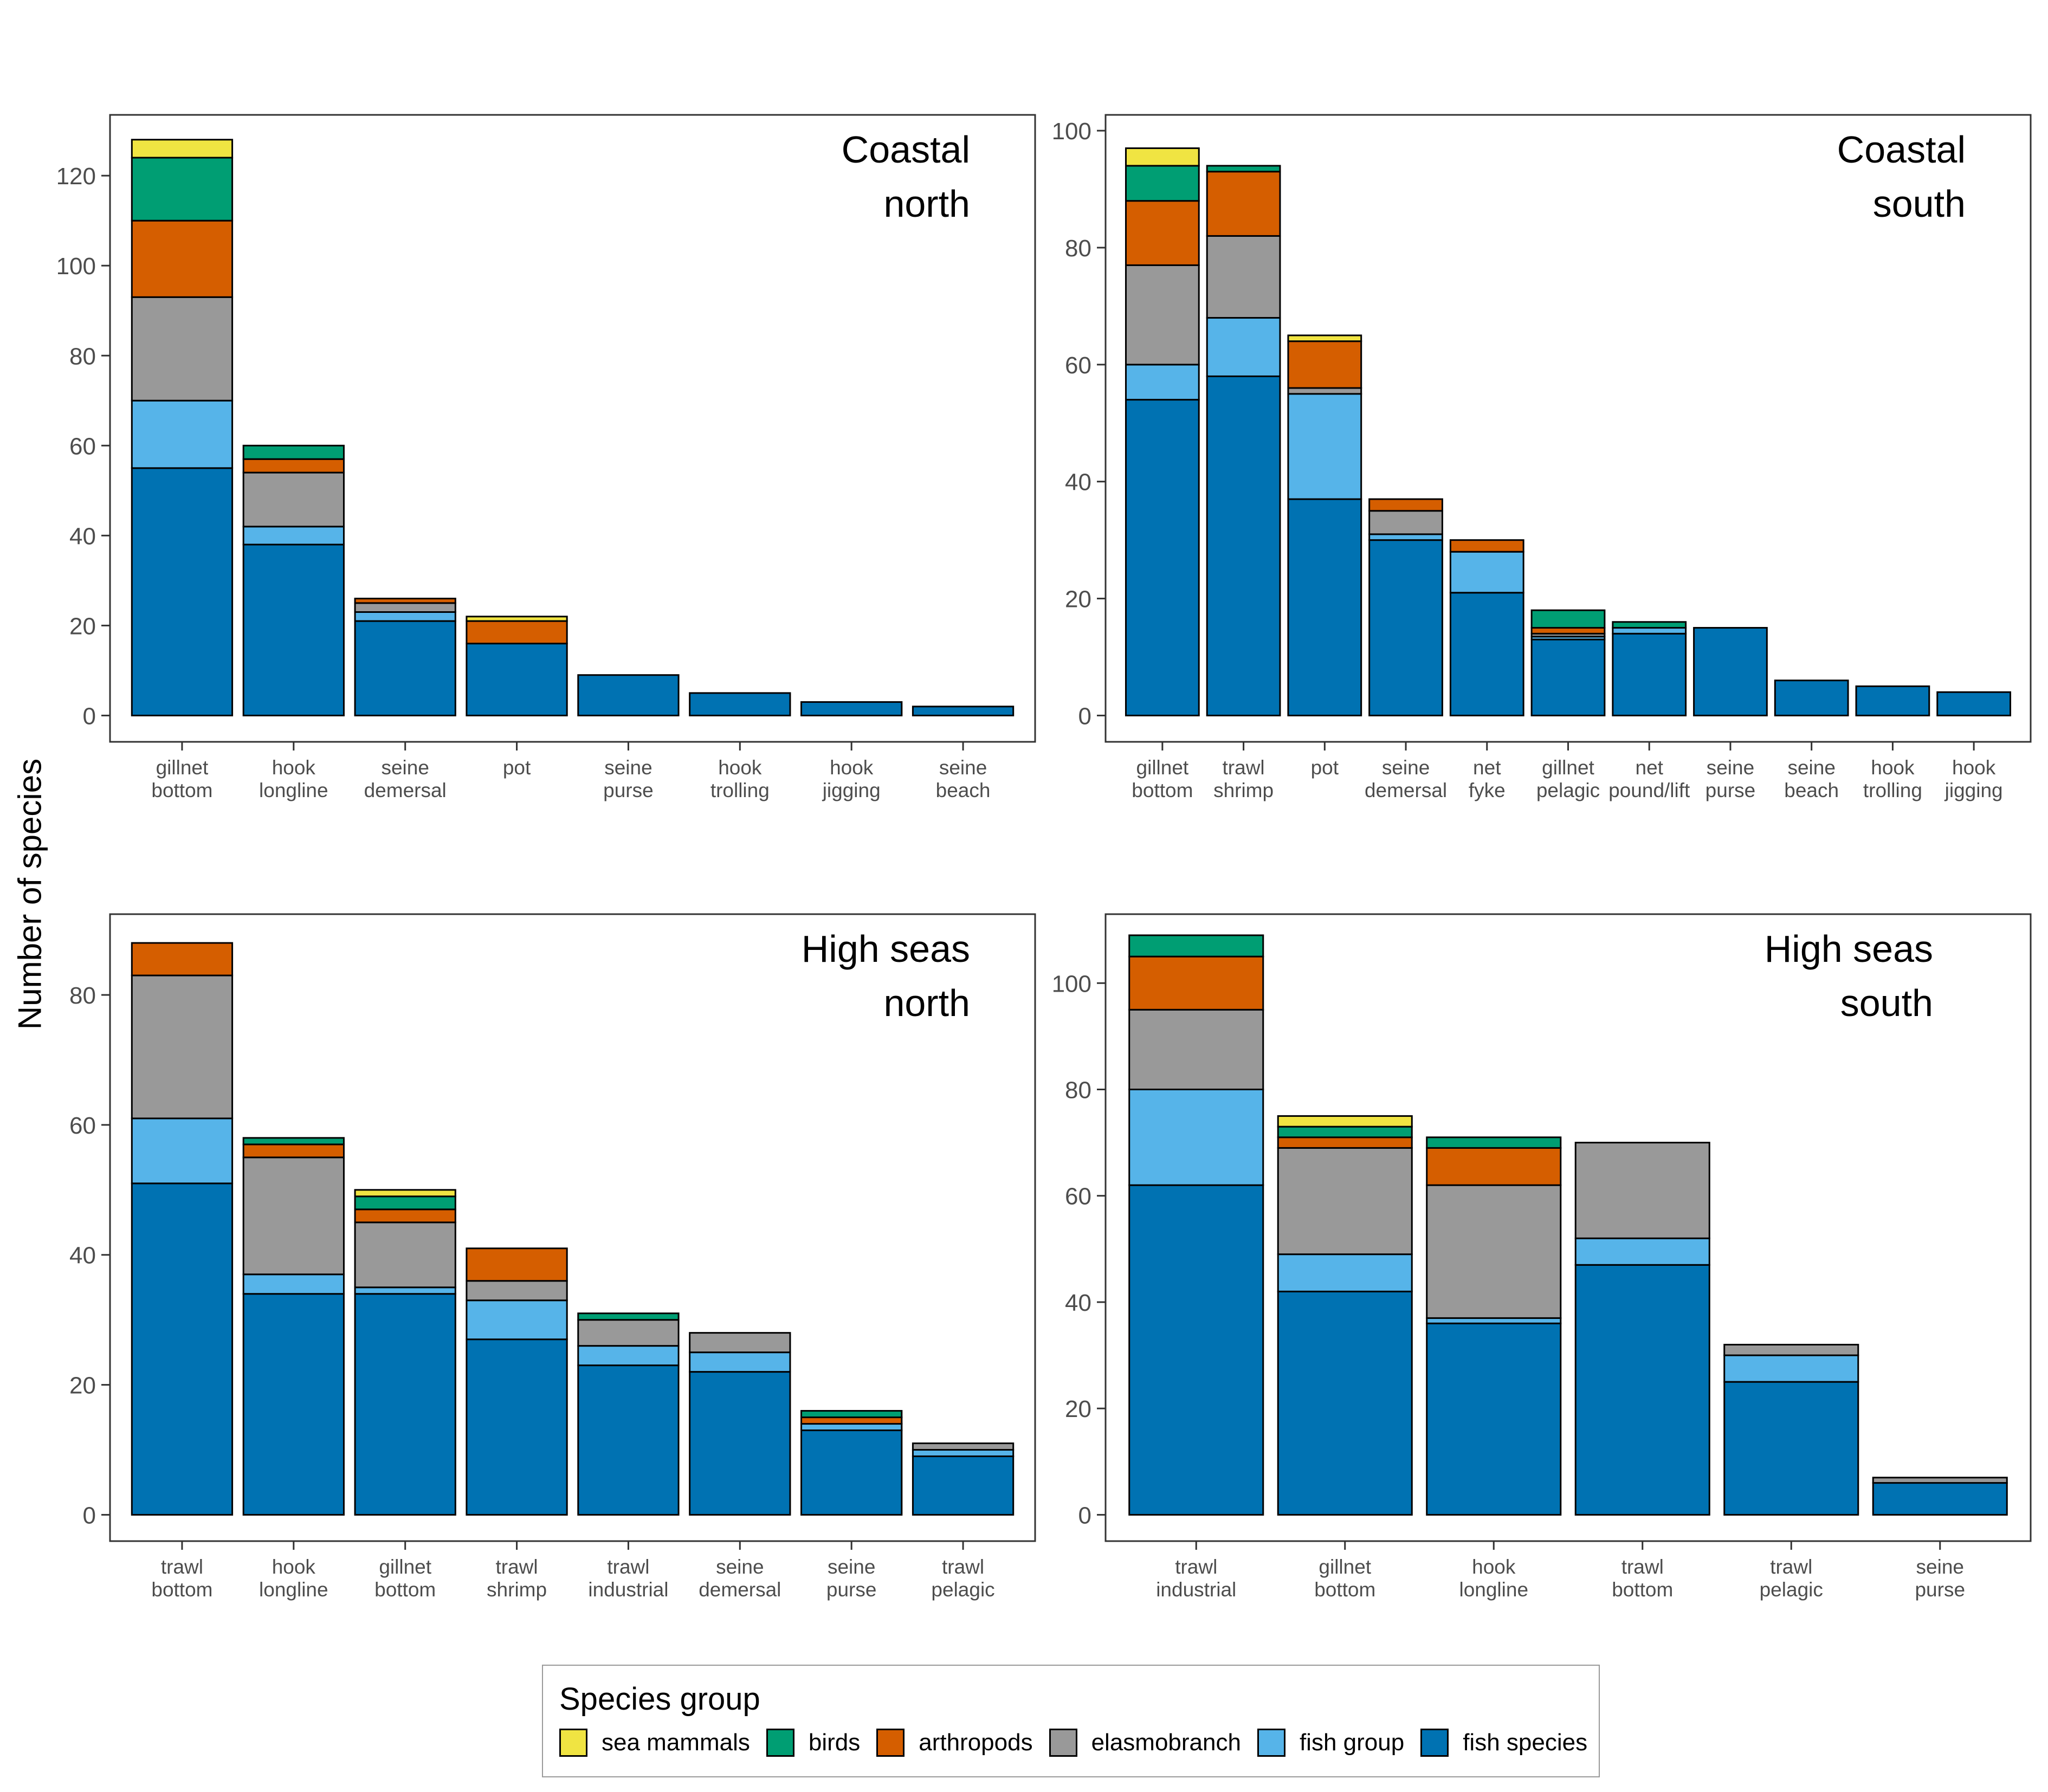  Describe the element at coordinates (676, 1743) in the screenshot. I see `legend-label-sea-mammals: sea mammals` at that location.